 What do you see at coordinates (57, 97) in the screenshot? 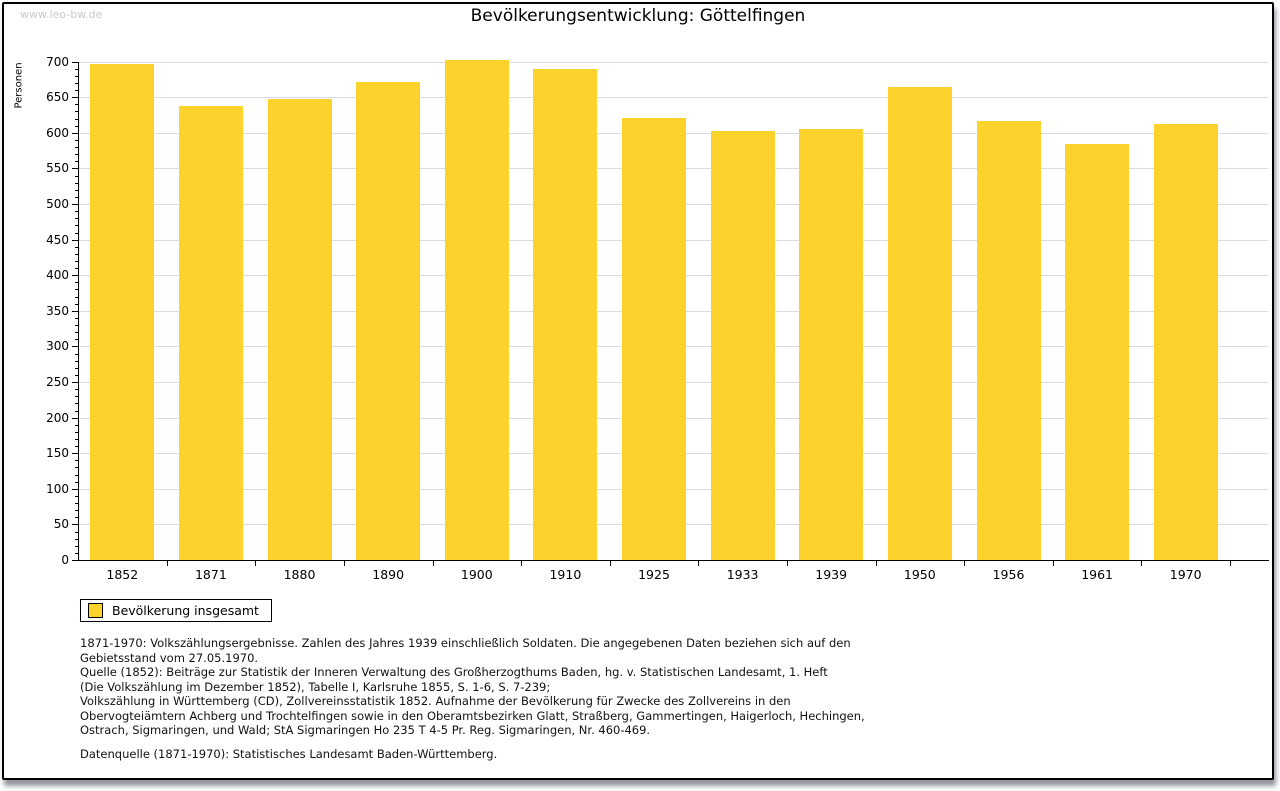
I see `y-tick-label-650: 650` at bounding box center [57, 97].